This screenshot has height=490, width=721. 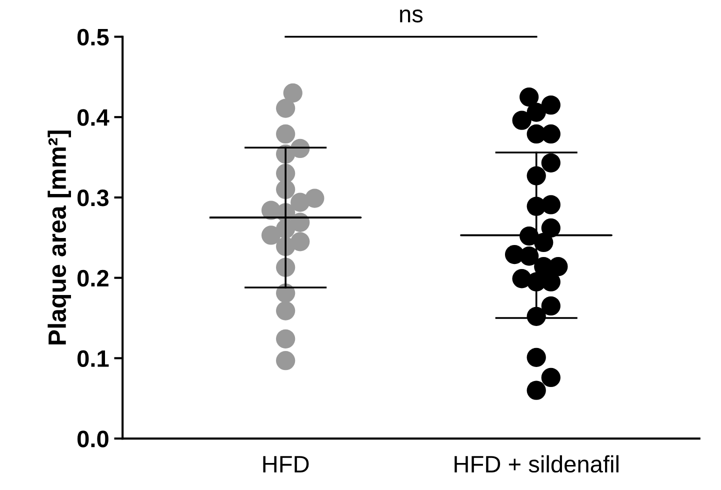 What do you see at coordinates (92, 278) in the screenshot?
I see `y-tick-label: 0.2` at bounding box center [92, 278].